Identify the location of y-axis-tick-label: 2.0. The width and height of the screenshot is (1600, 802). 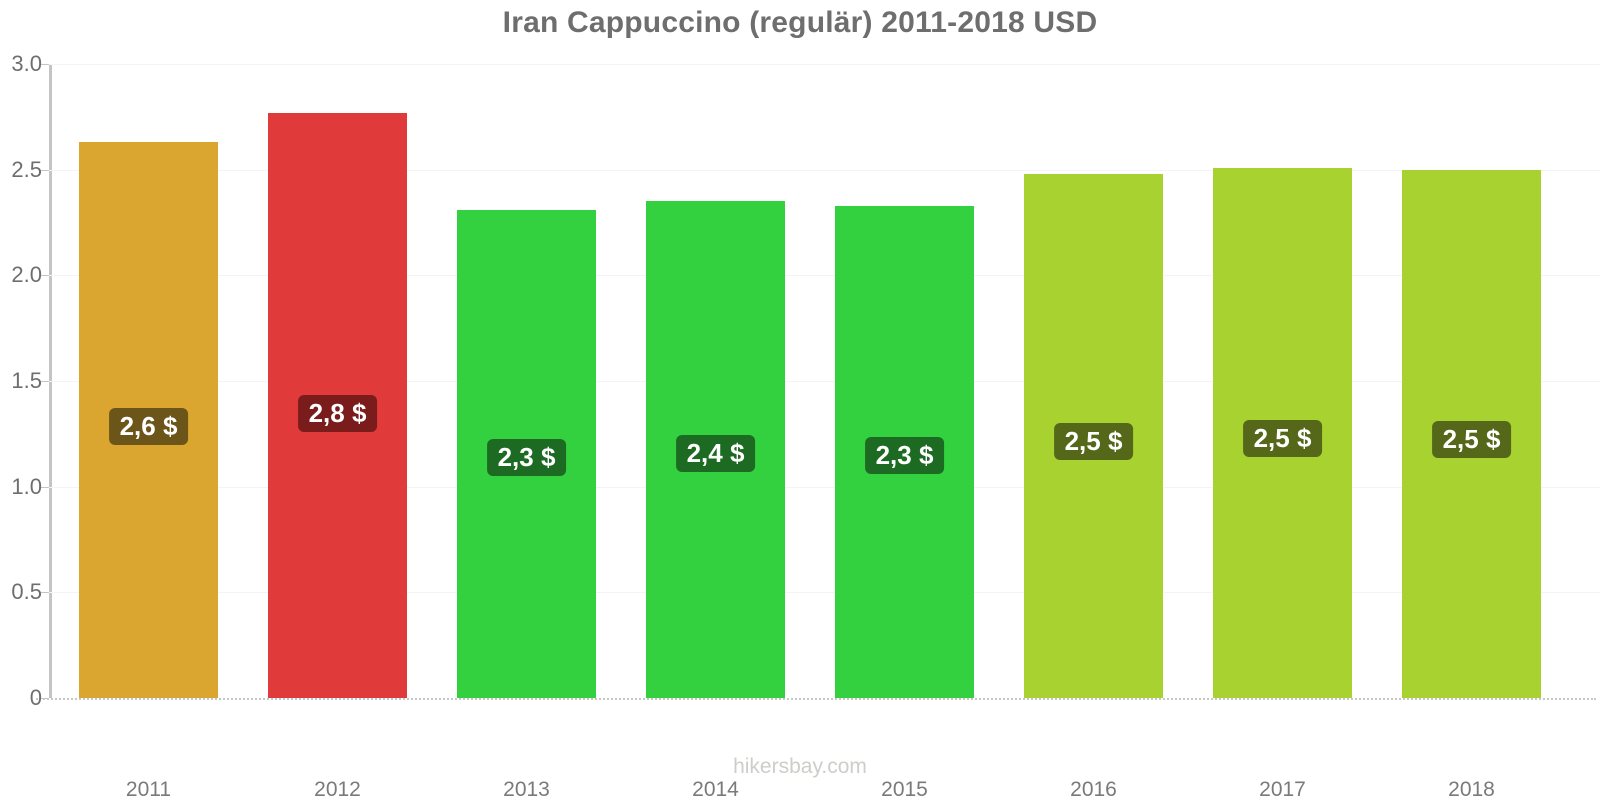
(26, 275).